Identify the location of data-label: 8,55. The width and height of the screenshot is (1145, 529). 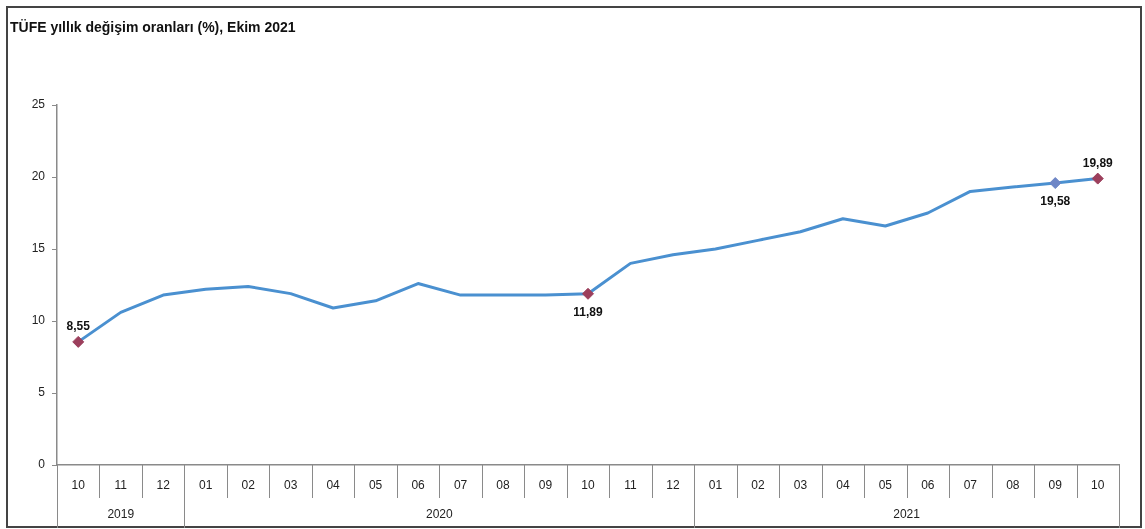
(78, 326).